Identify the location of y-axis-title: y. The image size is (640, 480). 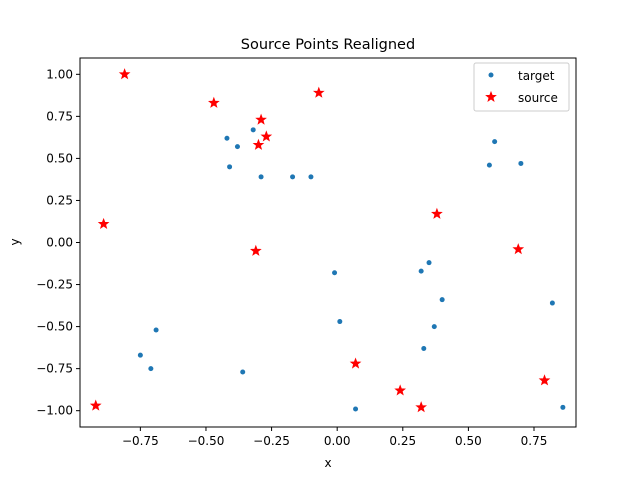
(15, 241).